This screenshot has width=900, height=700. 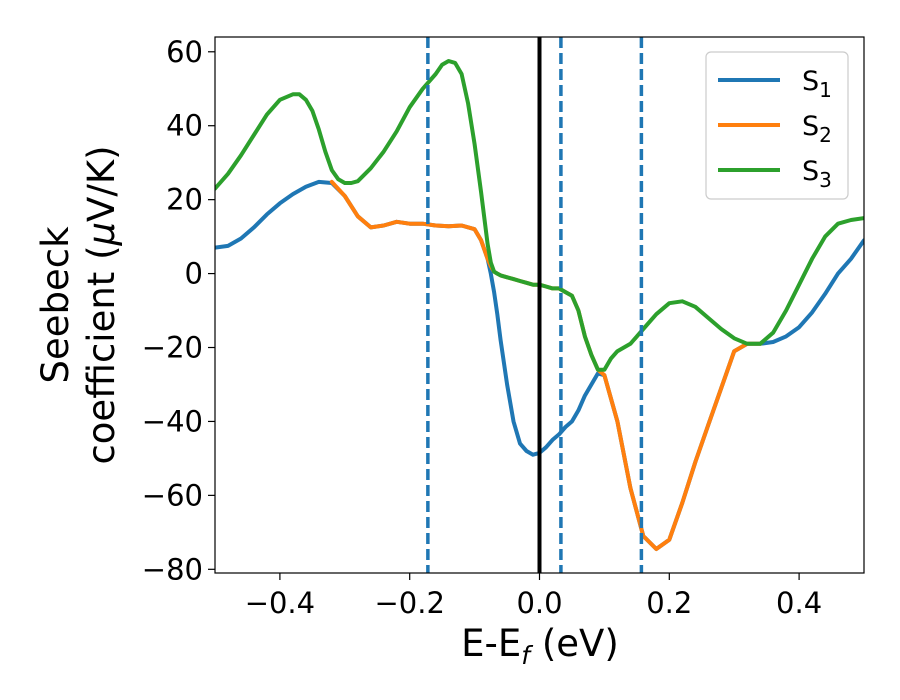 What do you see at coordinates (101, 354) in the screenshot?
I see `y-axis-label-text: coefficient (` at bounding box center [101, 354].